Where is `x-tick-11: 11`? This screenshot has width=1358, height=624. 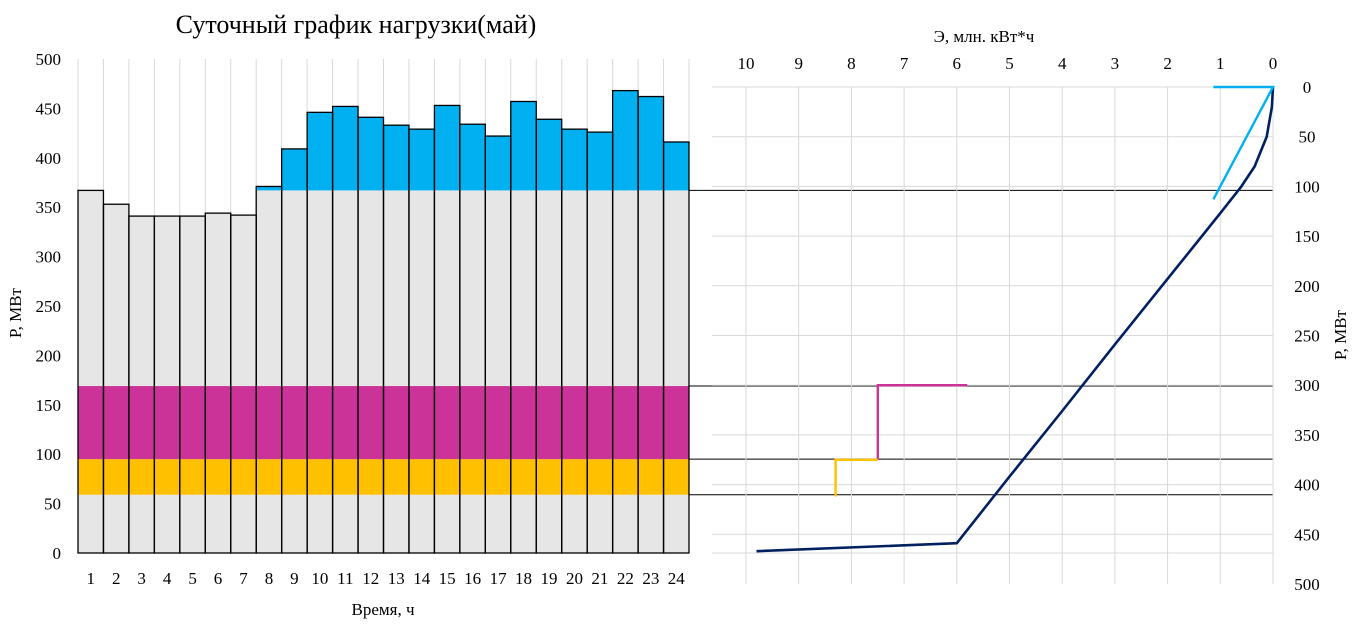
x-tick-11: 11 is located at coordinates (345, 578).